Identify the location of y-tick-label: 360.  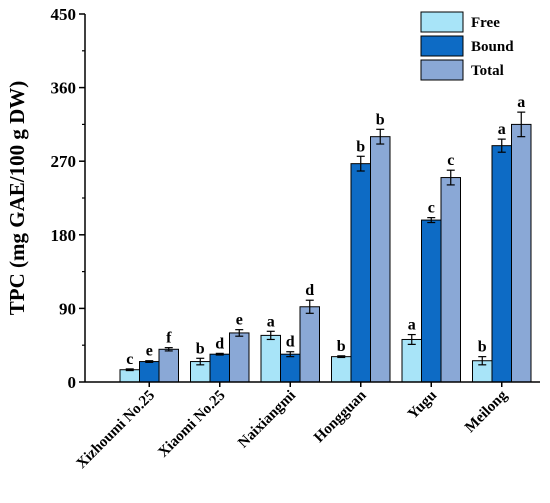
(64, 88).